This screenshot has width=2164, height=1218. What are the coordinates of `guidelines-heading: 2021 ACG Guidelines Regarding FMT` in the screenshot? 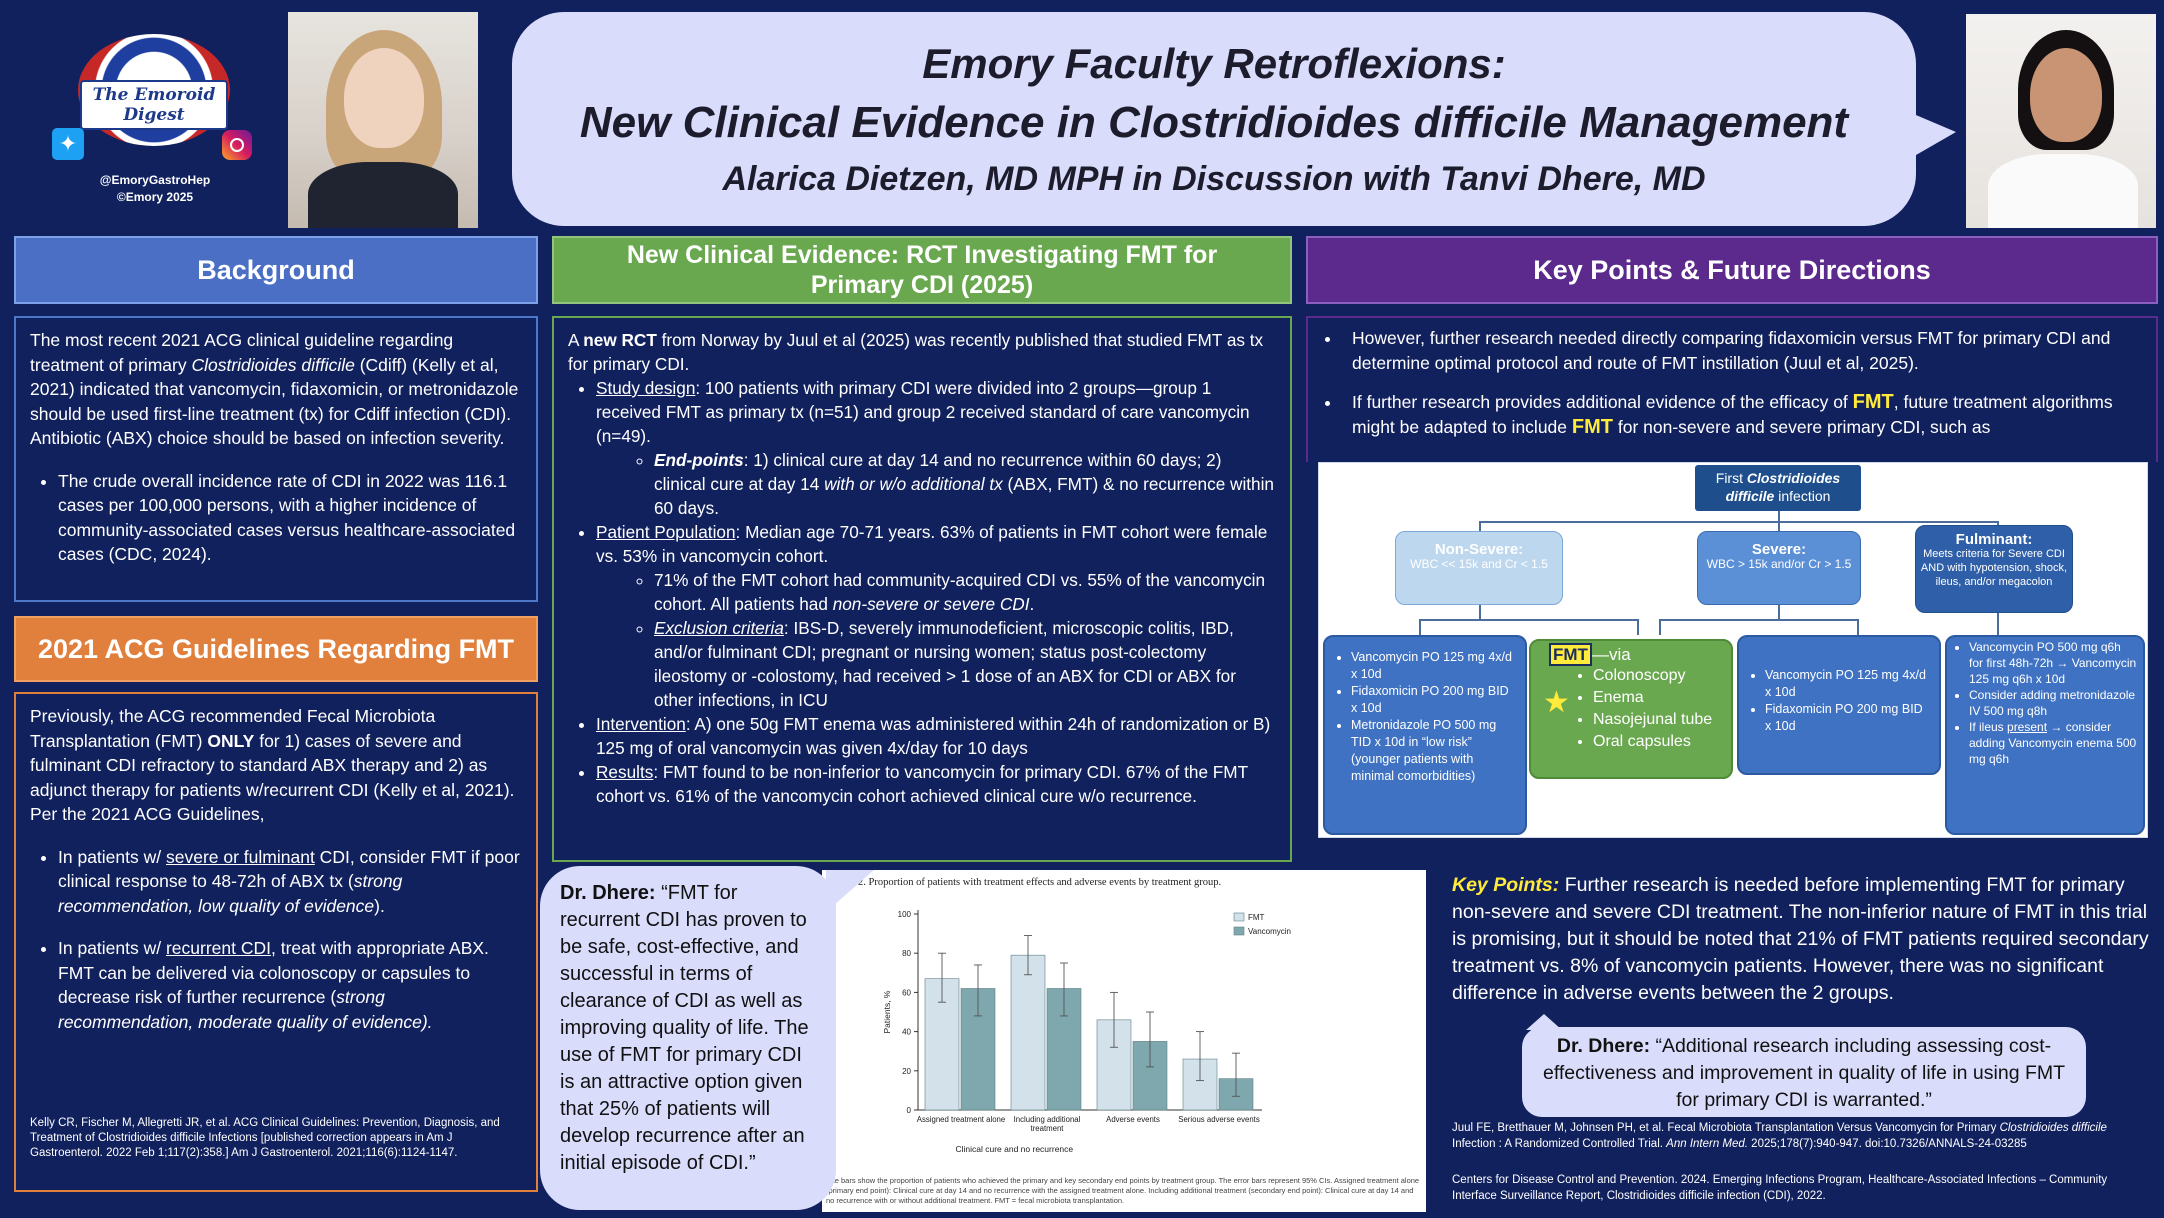 It's located at (276, 649).